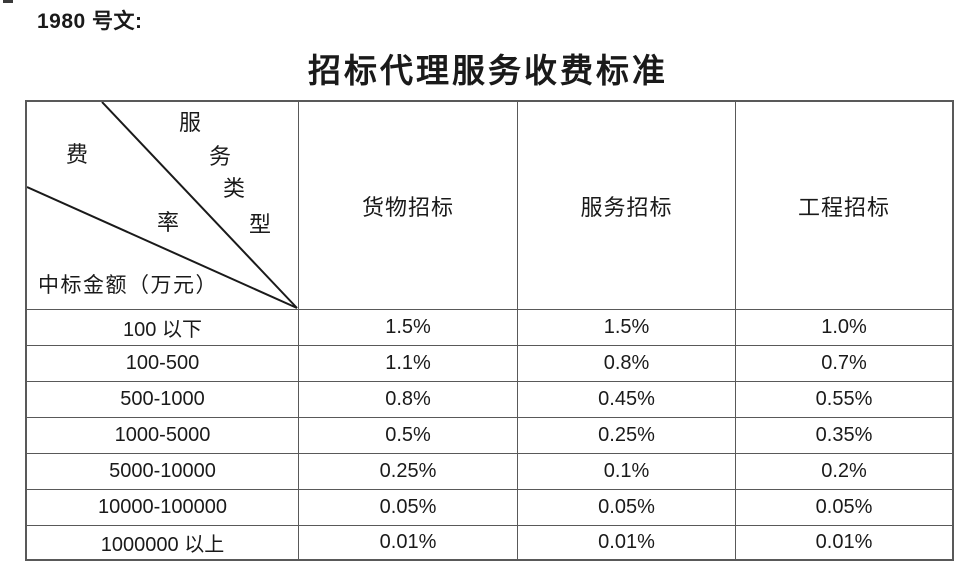  Describe the element at coordinates (77, 154) in the screenshot. I see `corner-fee-rate-char: 费` at that location.